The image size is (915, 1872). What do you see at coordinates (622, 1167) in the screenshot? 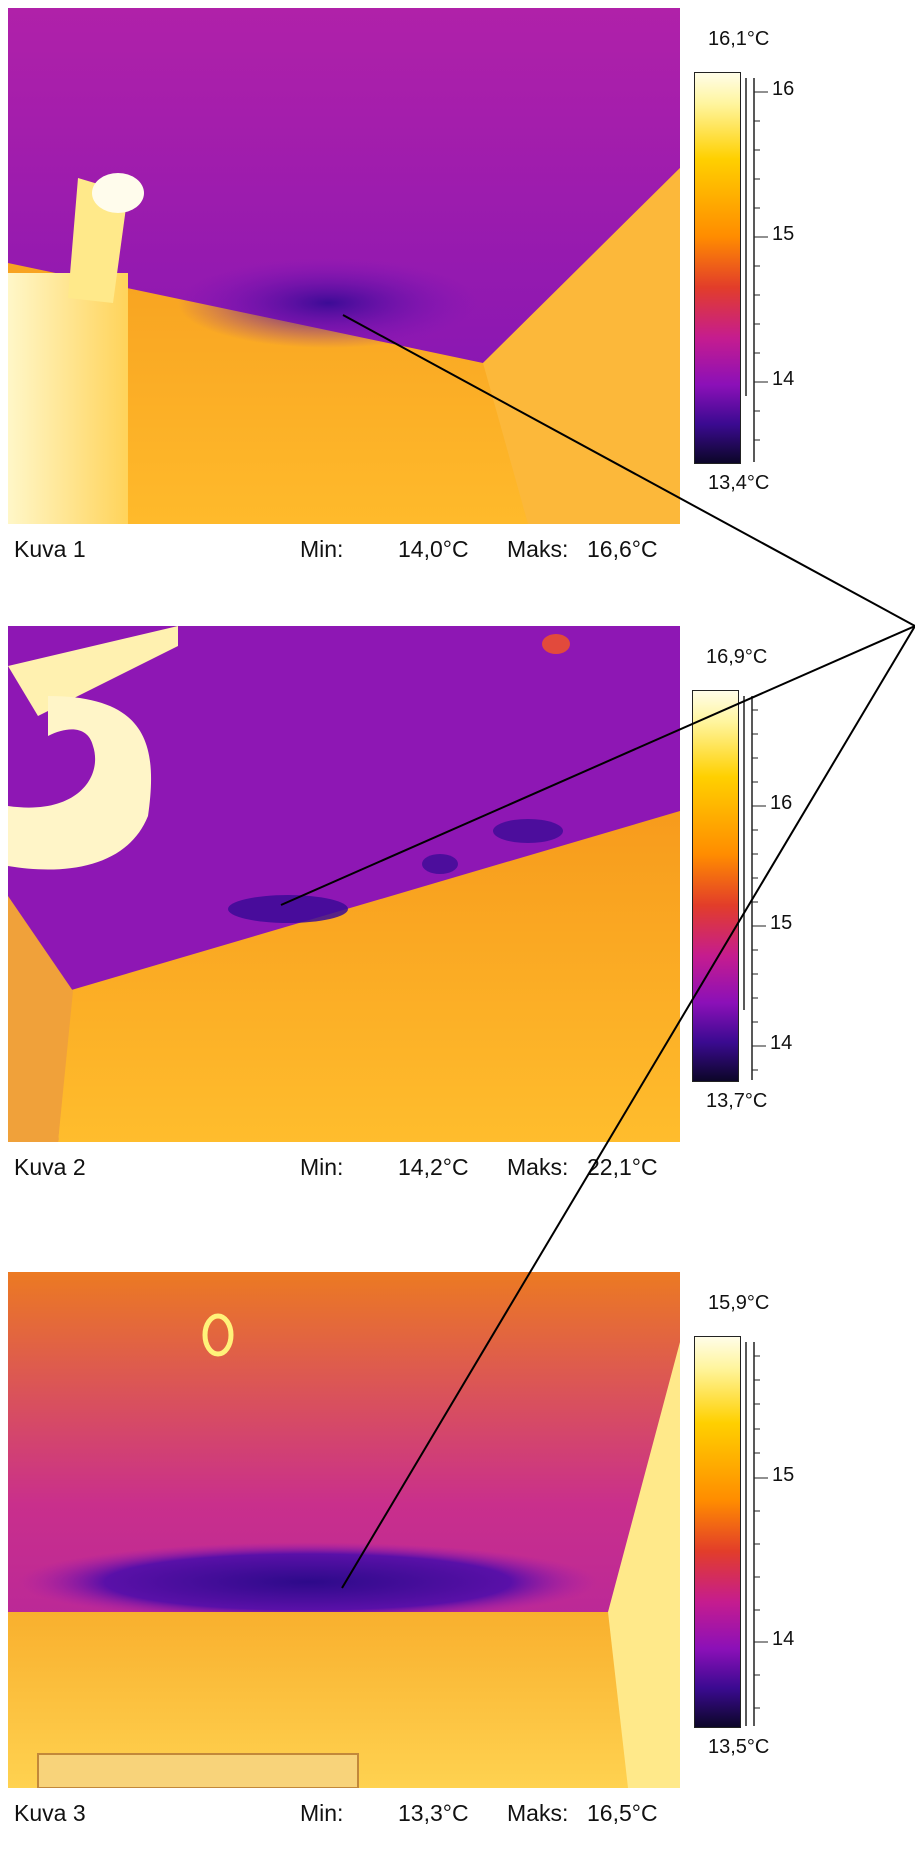
I see `max-value: 22,1°C` at bounding box center [622, 1167].